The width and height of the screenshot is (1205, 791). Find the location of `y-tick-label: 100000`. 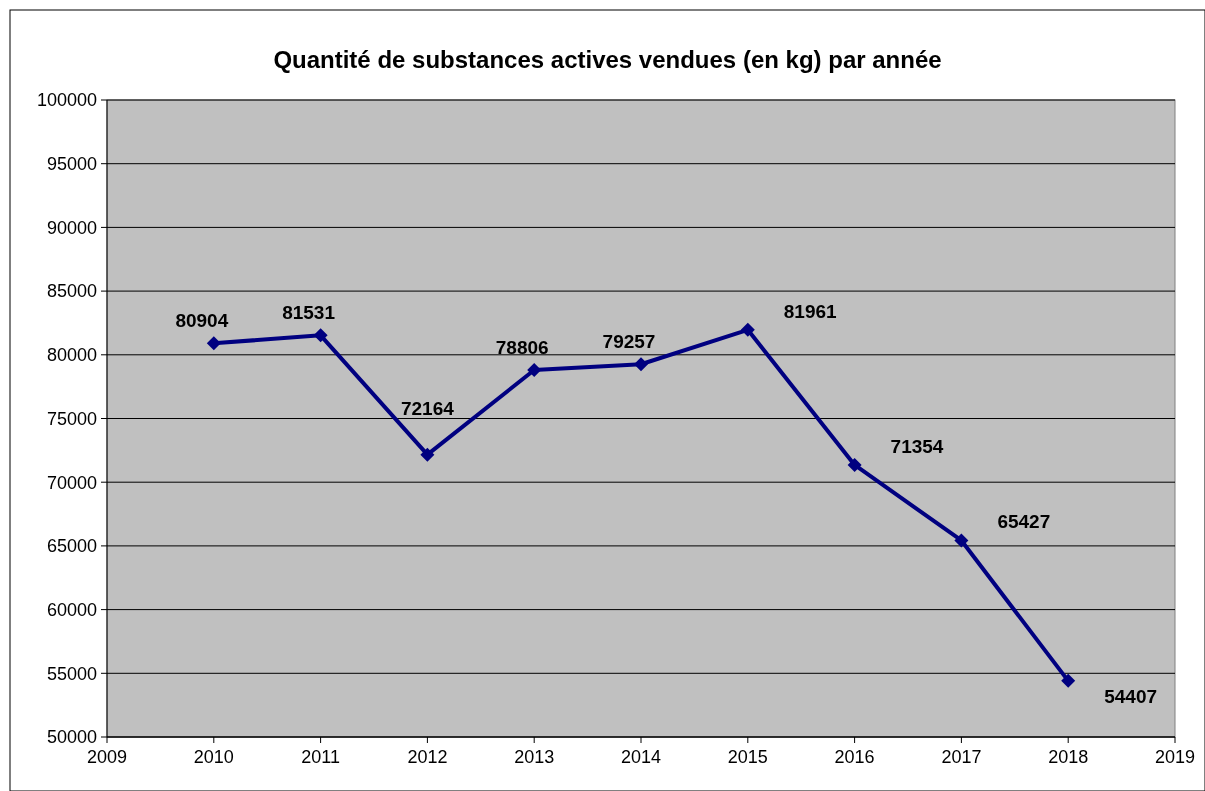

y-tick-label: 100000 is located at coordinates (66, 100).